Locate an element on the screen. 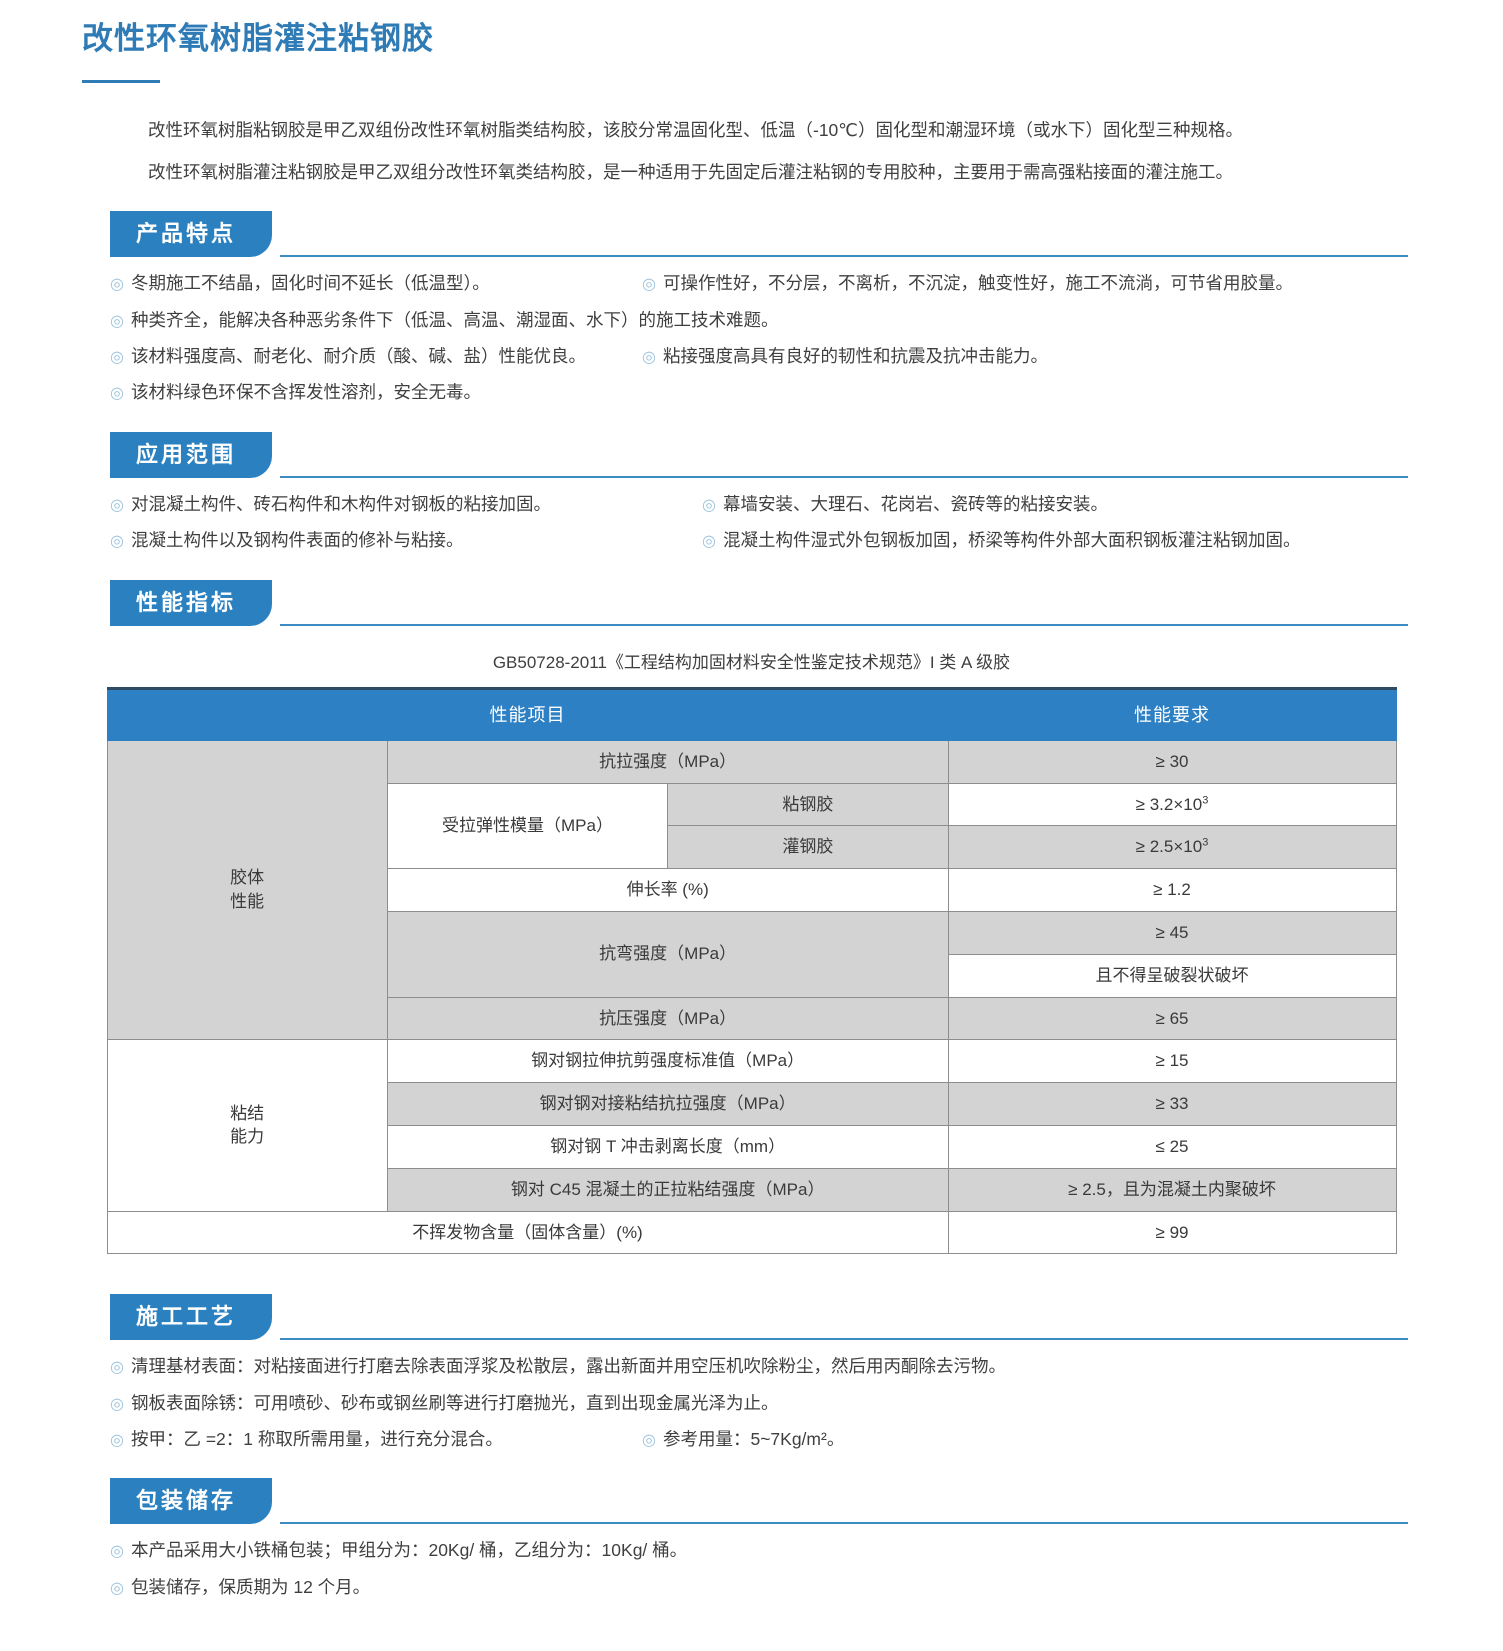 The width and height of the screenshot is (1503, 1651). cell-requirement: ≤ 25 is located at coordinates (1172, 1146).